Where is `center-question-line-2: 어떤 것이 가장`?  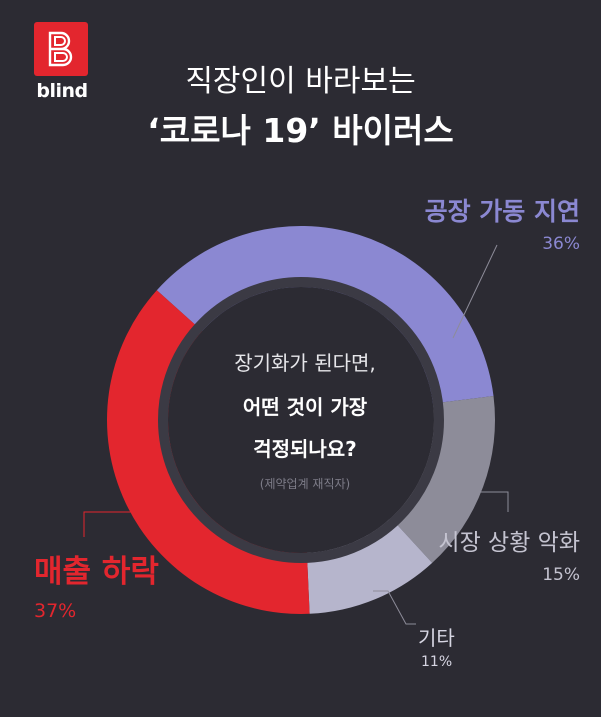
center-question-line-2: 어떤 것이 가장 is located at coordinates (305, 407).